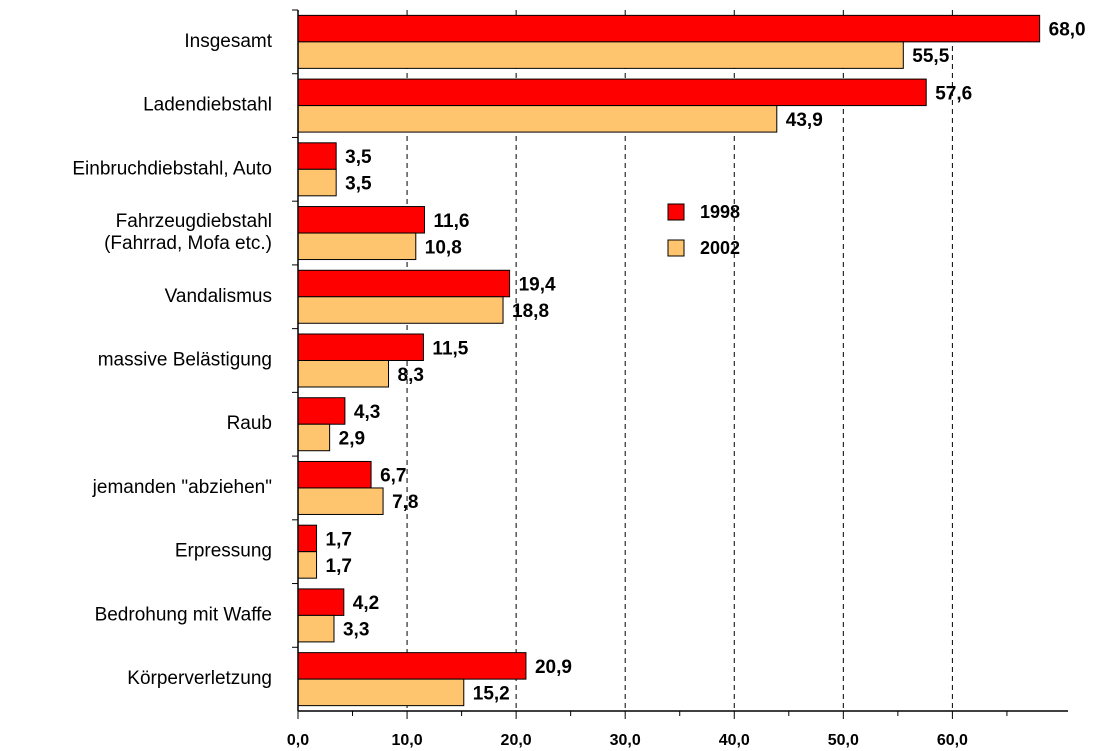 The width and height of the screenshot is (1100, 751). Describe the element at coordinates (172, 168) in the screenshot. I see `y-tick-label: Einbruchdiebstahl, Auto` at that location.